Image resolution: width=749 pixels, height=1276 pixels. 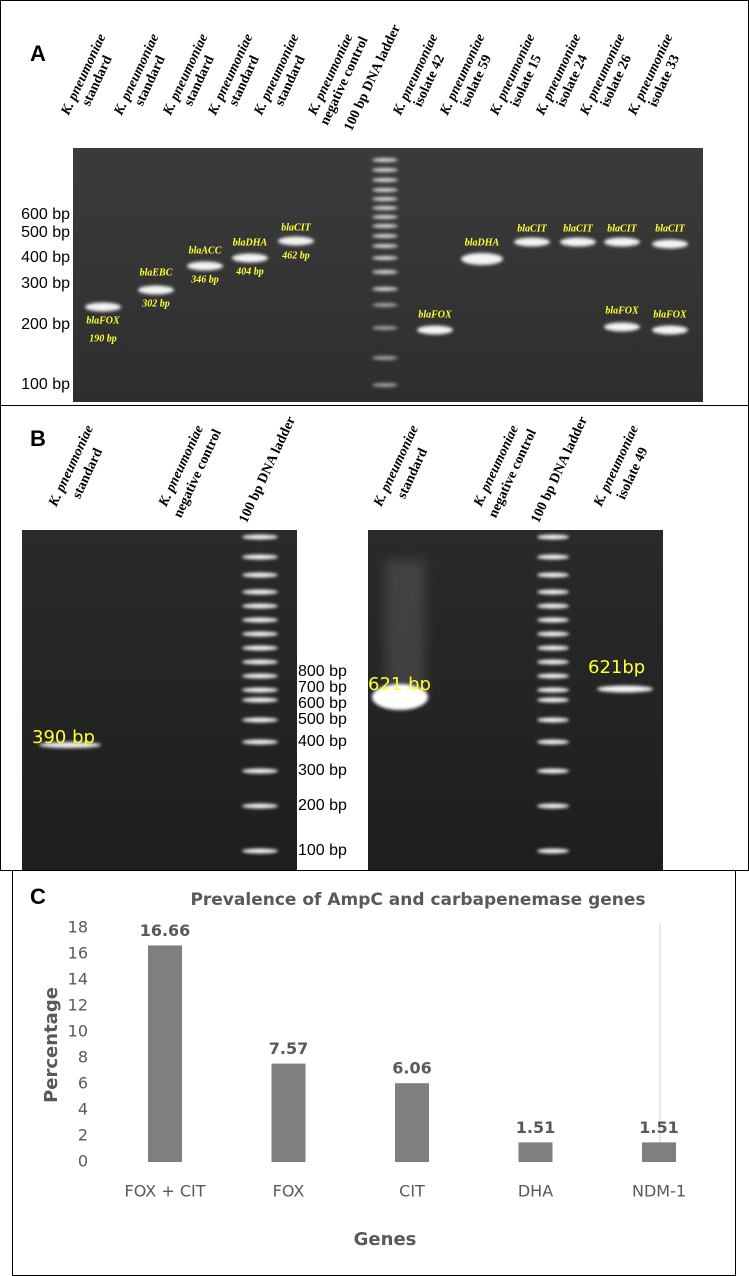 I want to click on band-size: 621 bp, so click(x=399, y=684).